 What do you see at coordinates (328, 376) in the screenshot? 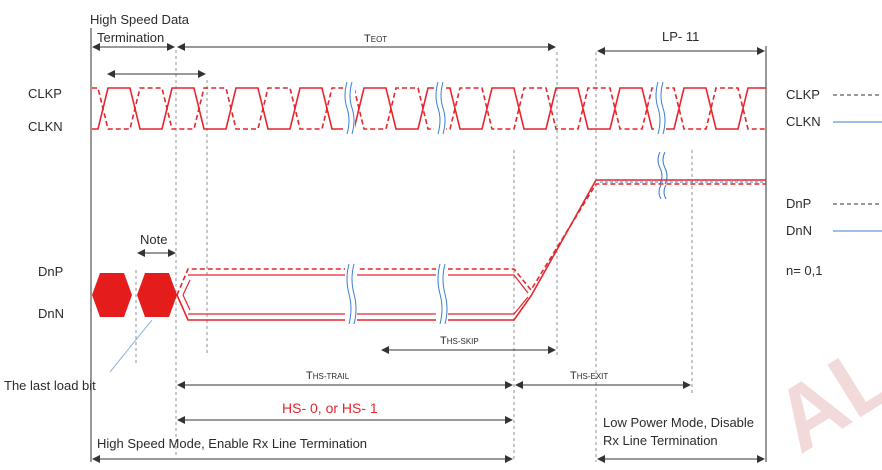
I see `ths-trail-label: THS-TRAIL` at bounding box center [328, 376].